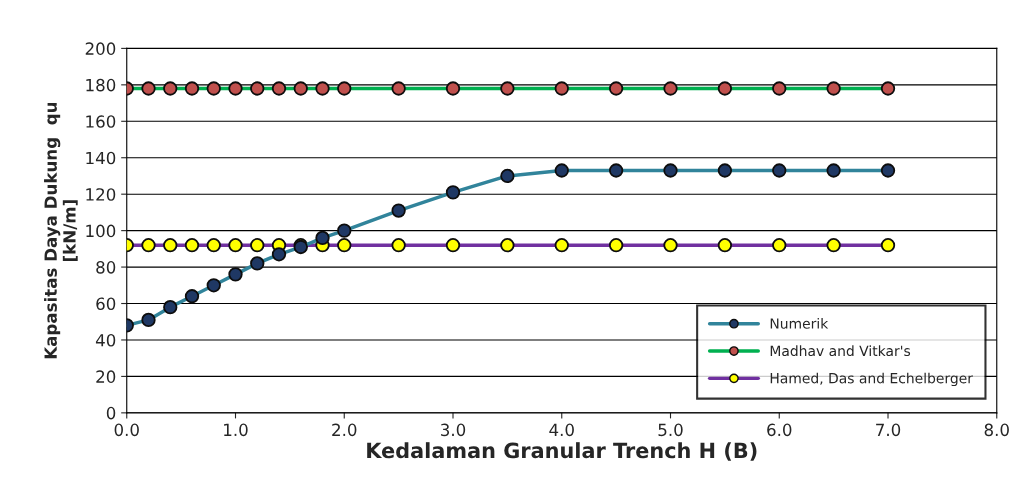 Image resolution: width=1014 pixels, height=484 pixels. Describe the element at coordinates (101, 121) in the screenshot. I see `y-tick-label: 160` at that location.